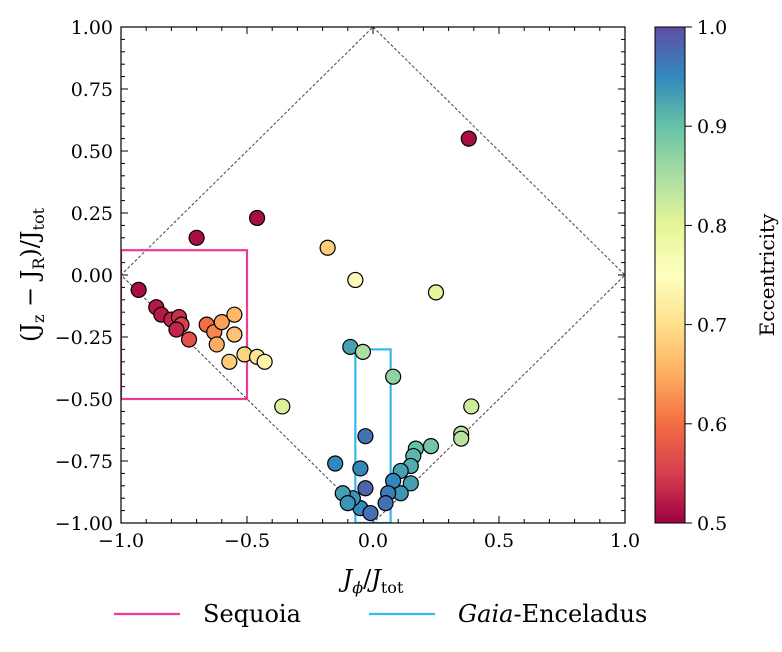 This screenshot has height=652, width=782. I want to click on legend-label-sequoia: Sequoia, so click(252, 614).